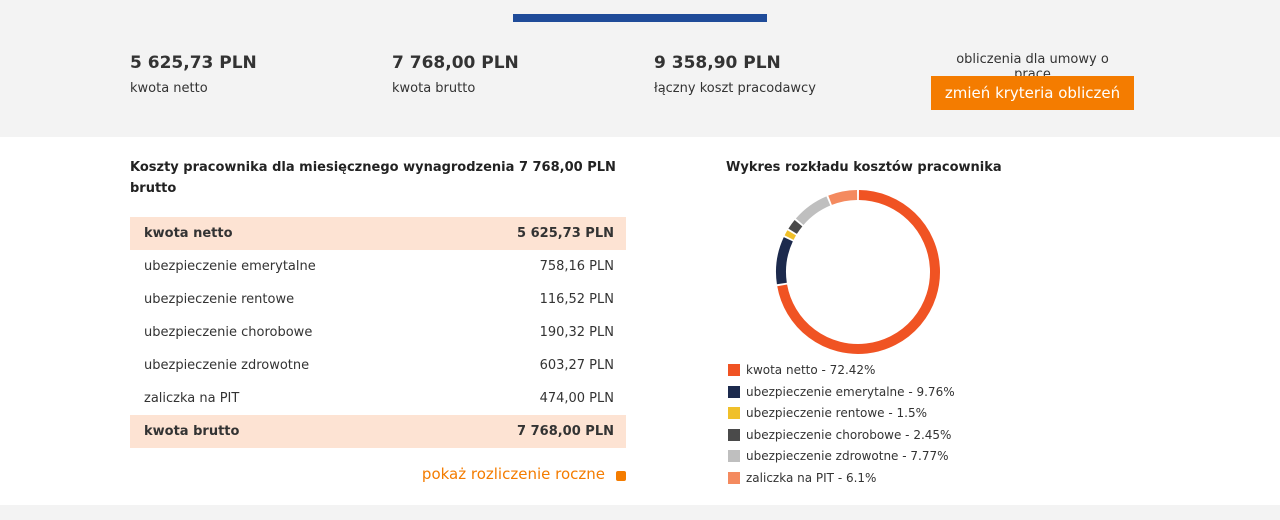 The width and height of the screenshot is (1280, 520). What do you see at coordinates (378, 398) in the screenshot?
I see `table-row: zaliczka na PIT 474,00 PLN` at bounding box center [378, 398].